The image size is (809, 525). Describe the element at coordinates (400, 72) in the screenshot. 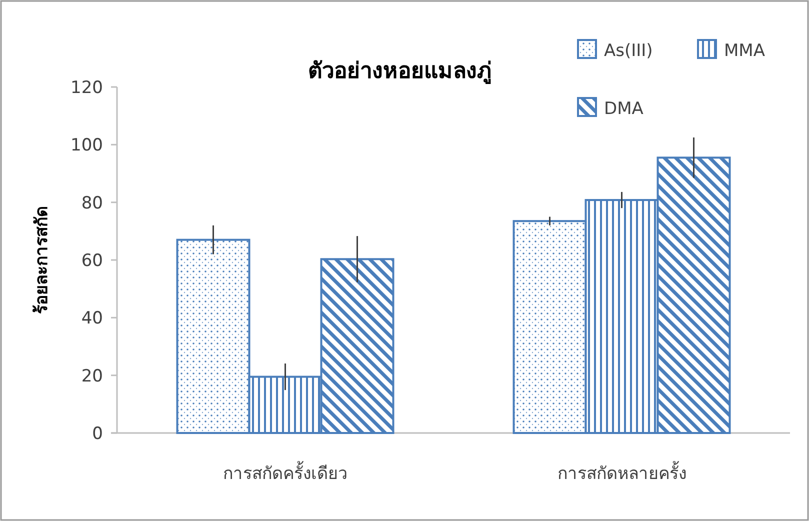

I see `chart-title: ตัวอย่างหอยแมลงภู่` at that location.